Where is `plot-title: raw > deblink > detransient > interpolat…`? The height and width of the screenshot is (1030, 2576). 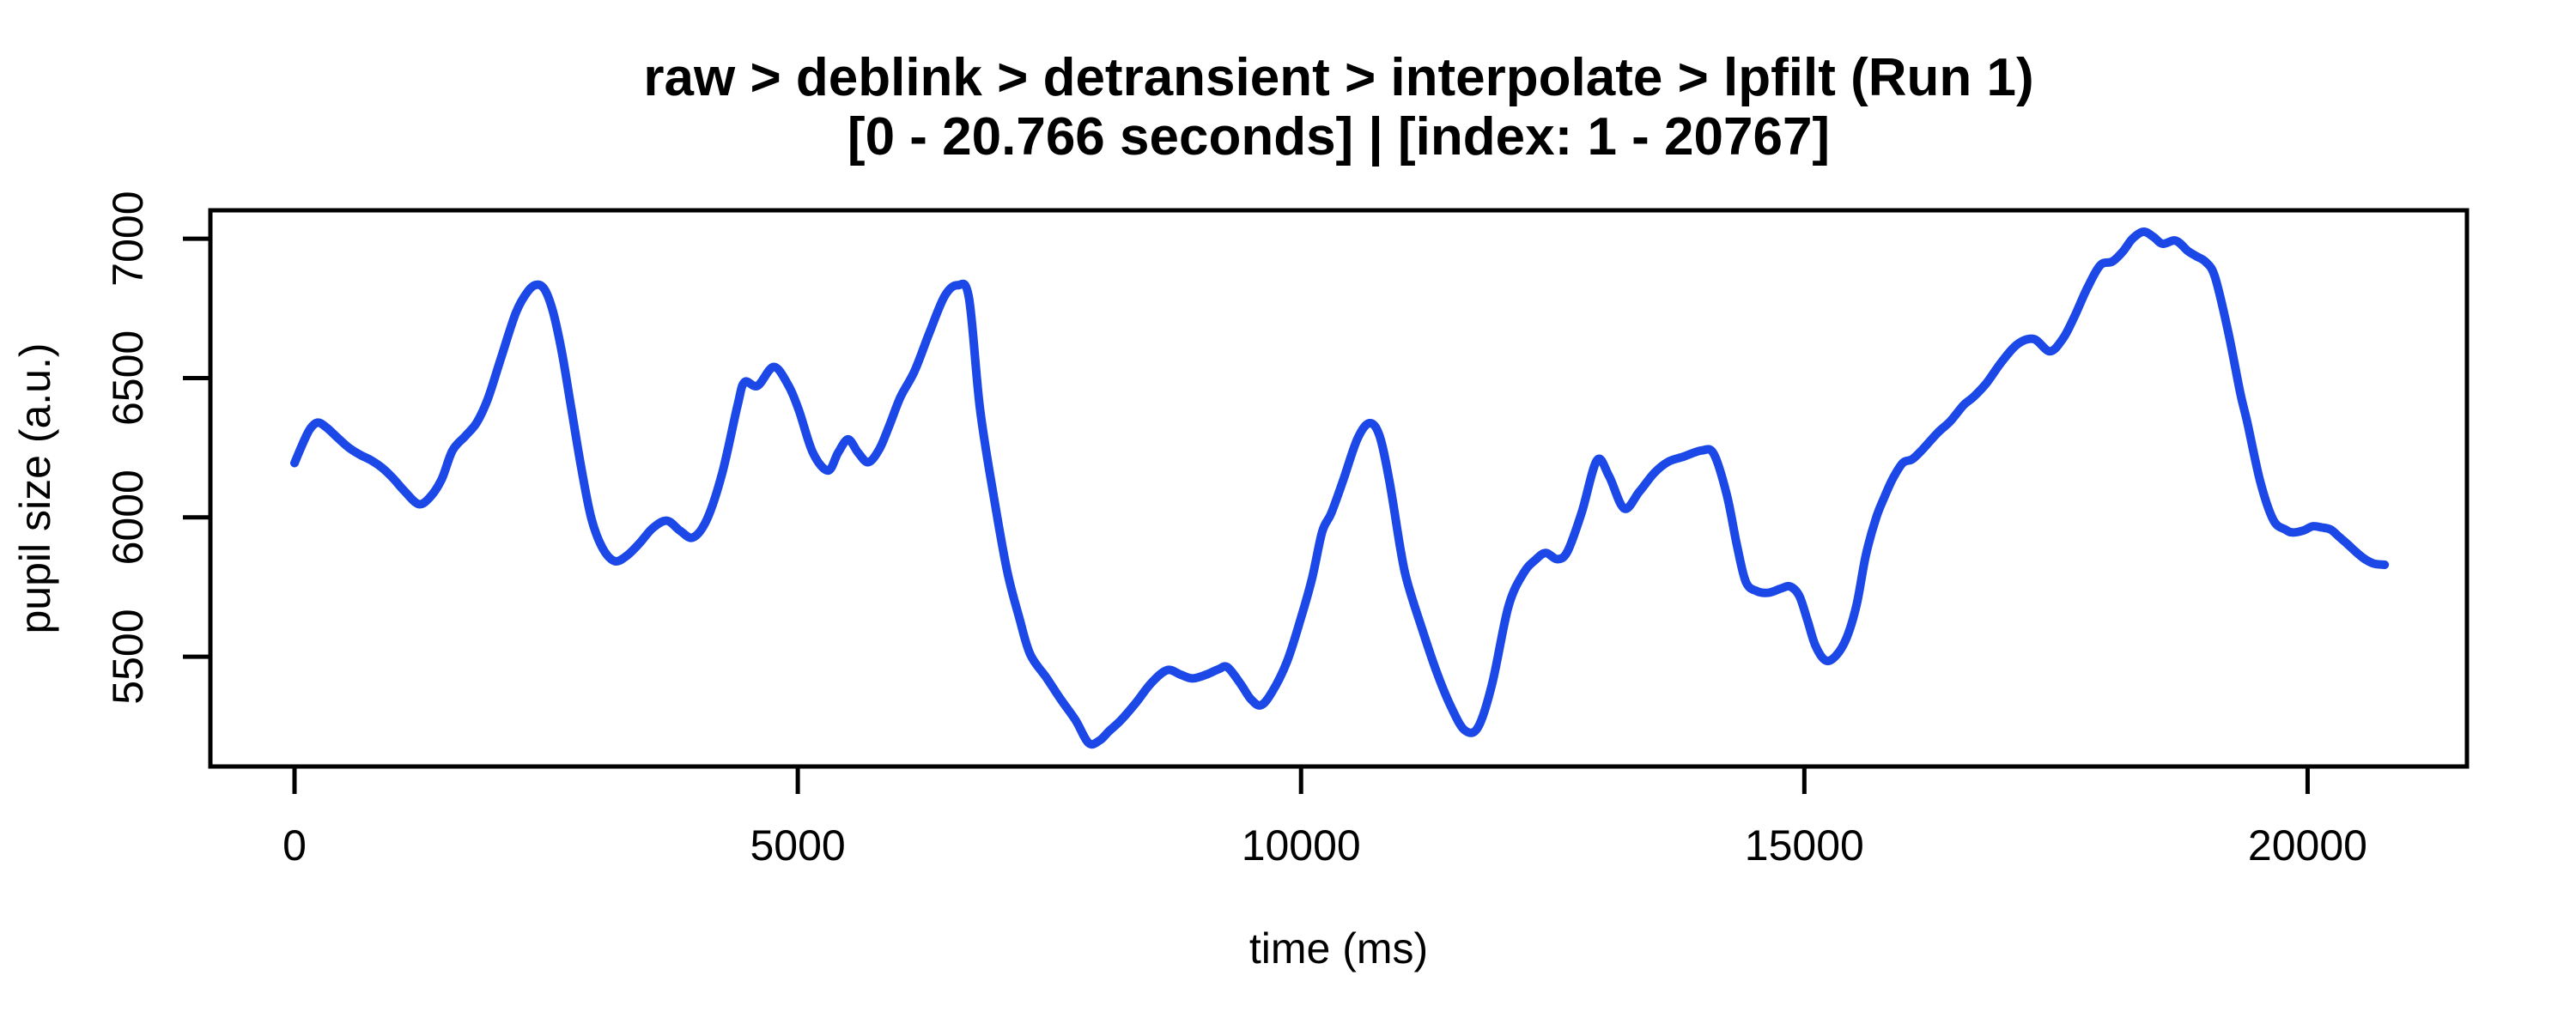 plot-title: raw > deblink > detransient > interpolat… is located at coordinates (1338, 77).